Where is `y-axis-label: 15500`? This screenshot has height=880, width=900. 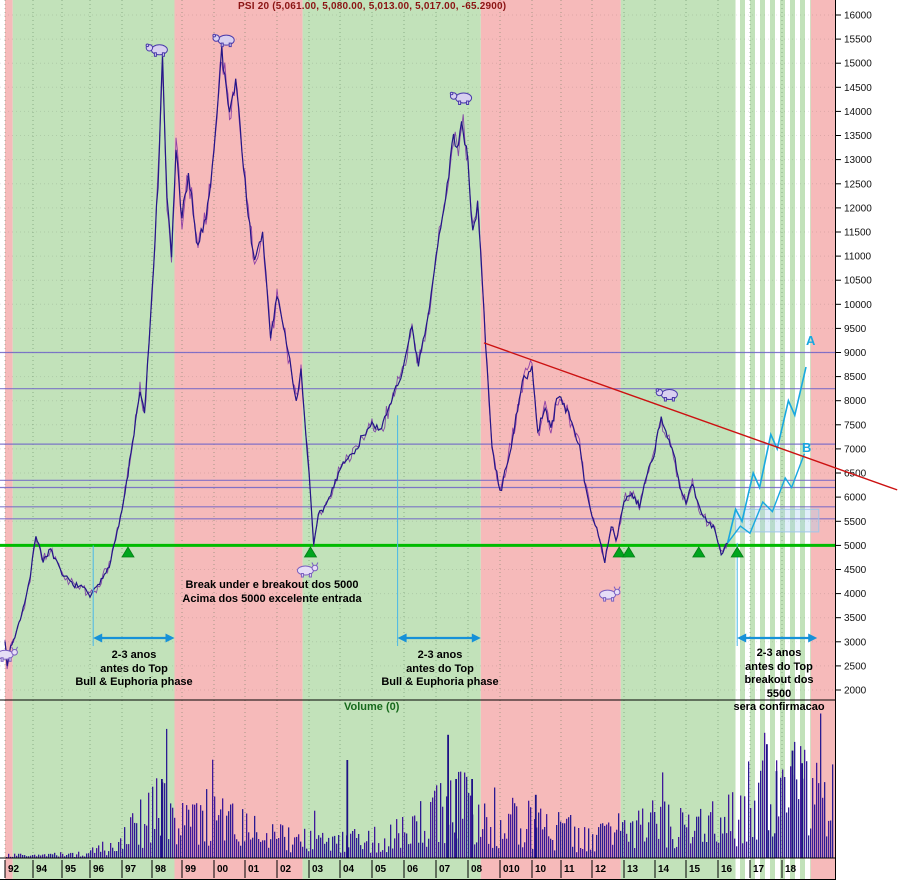
y-axis-label: 15500 is located at coordinates (858, 40).